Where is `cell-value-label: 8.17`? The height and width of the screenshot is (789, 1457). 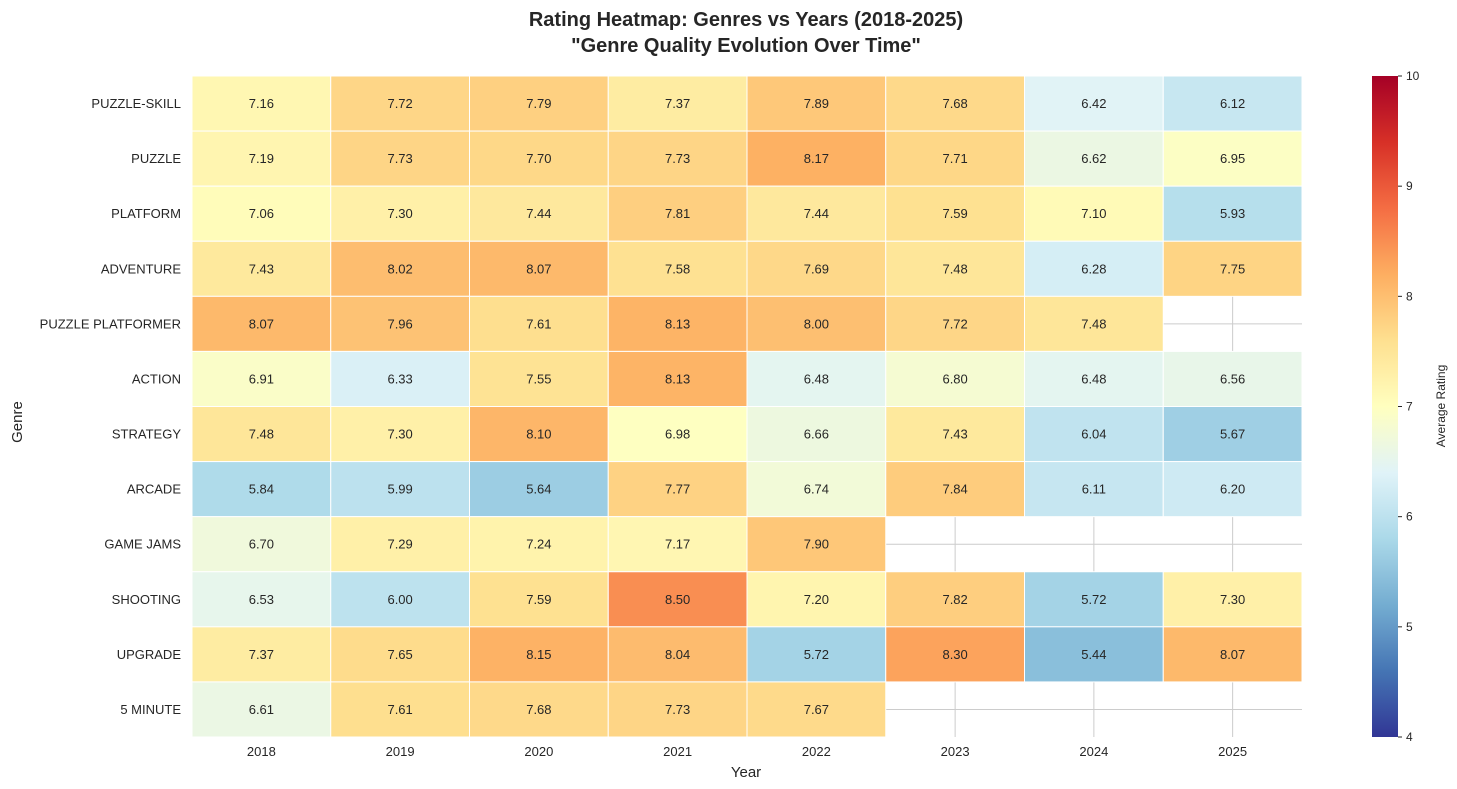 cell-value-label: 8.17 is located at coordinates (816, 158).